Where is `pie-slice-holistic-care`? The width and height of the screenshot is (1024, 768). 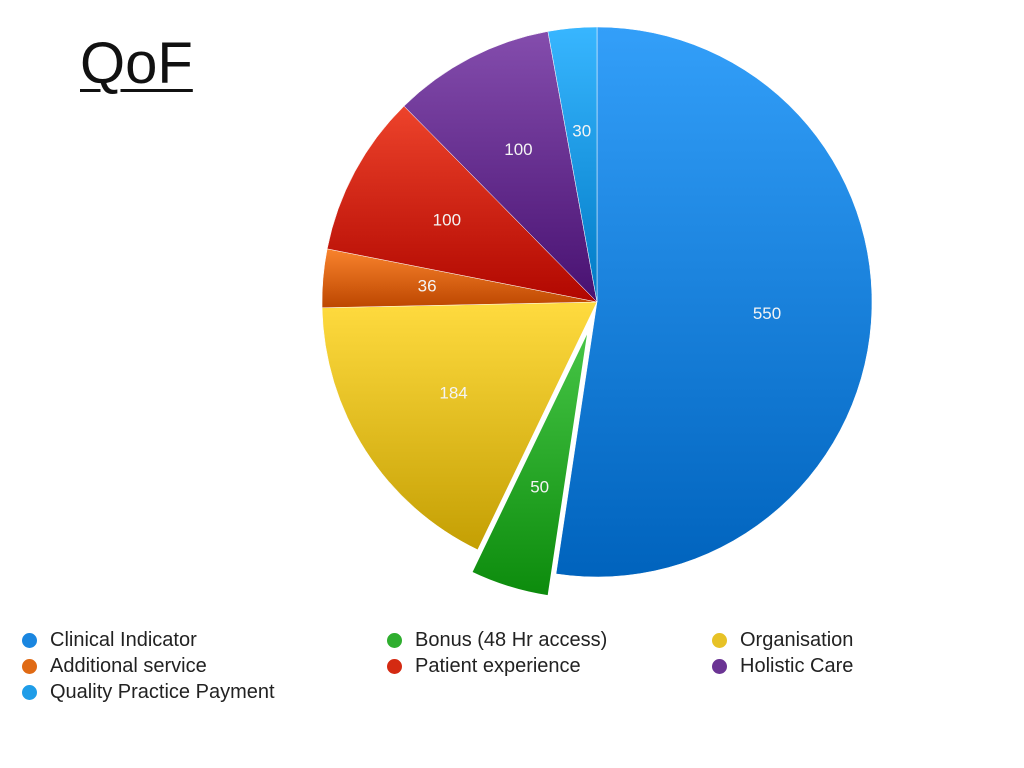 pie-slice-holistic-care is located at coordinates (500, 167).